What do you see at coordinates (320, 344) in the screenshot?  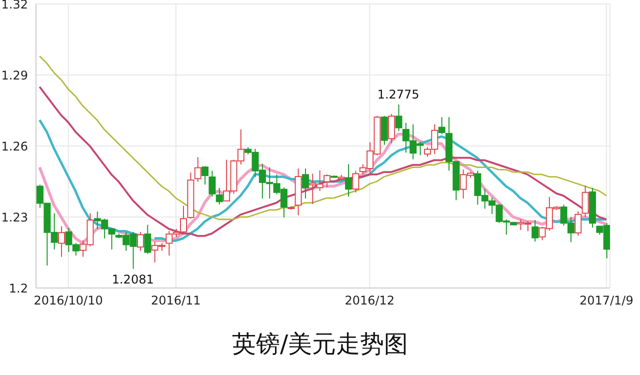 I see `text: 英镑/美元走势图` at bounding box center [320, 344].